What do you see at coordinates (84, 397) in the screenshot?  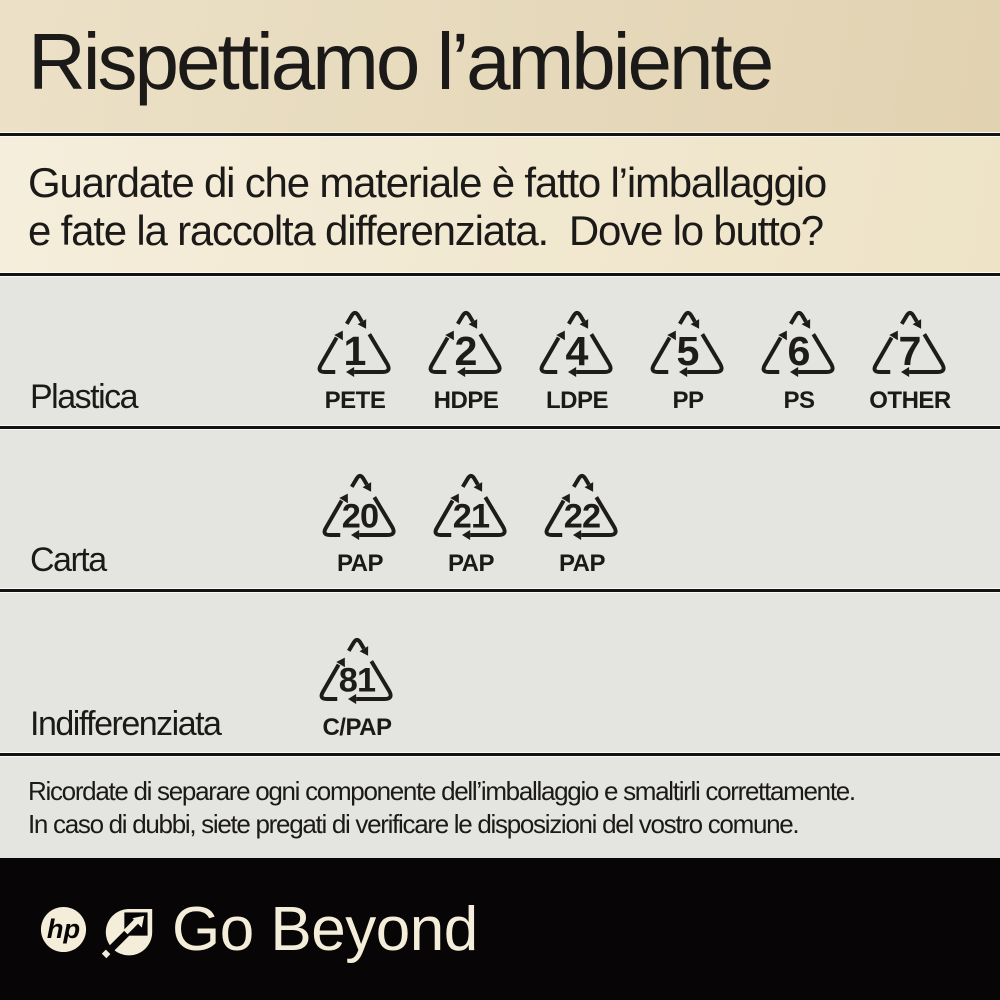 I see `section-label-plastica: Plastica` at bounding box center [84, 397].